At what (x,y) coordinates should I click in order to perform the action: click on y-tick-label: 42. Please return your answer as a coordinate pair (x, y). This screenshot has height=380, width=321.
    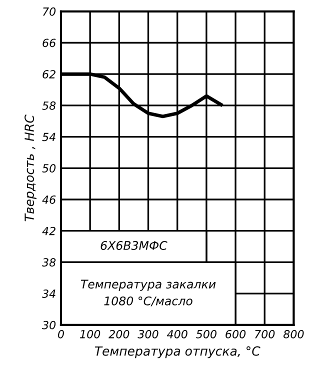
    Looking at the image, I should click on (49, 231).